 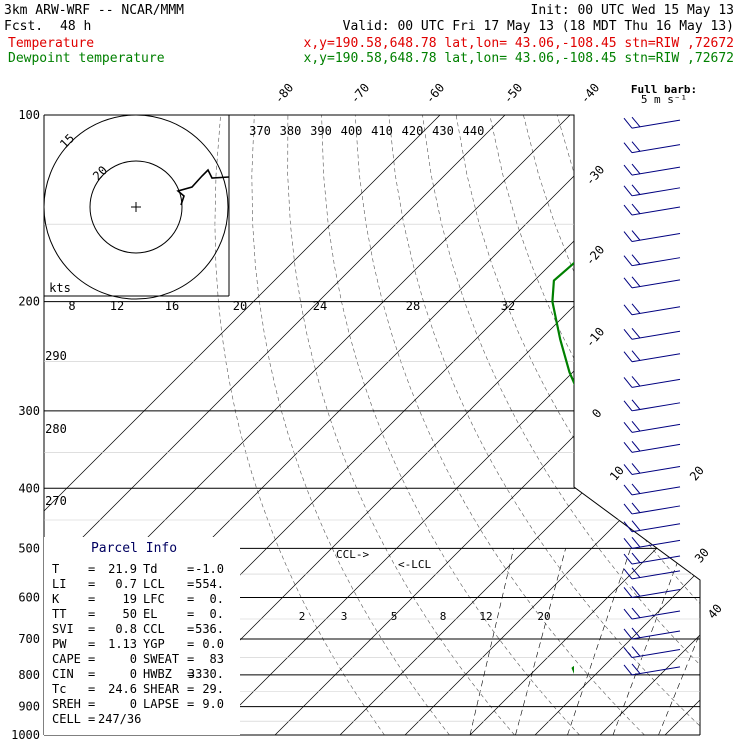 What do you see at coordinates (59, 584) in the screenshot?
I see `parcel-key-1: LI` at bounding box center [59, 584].